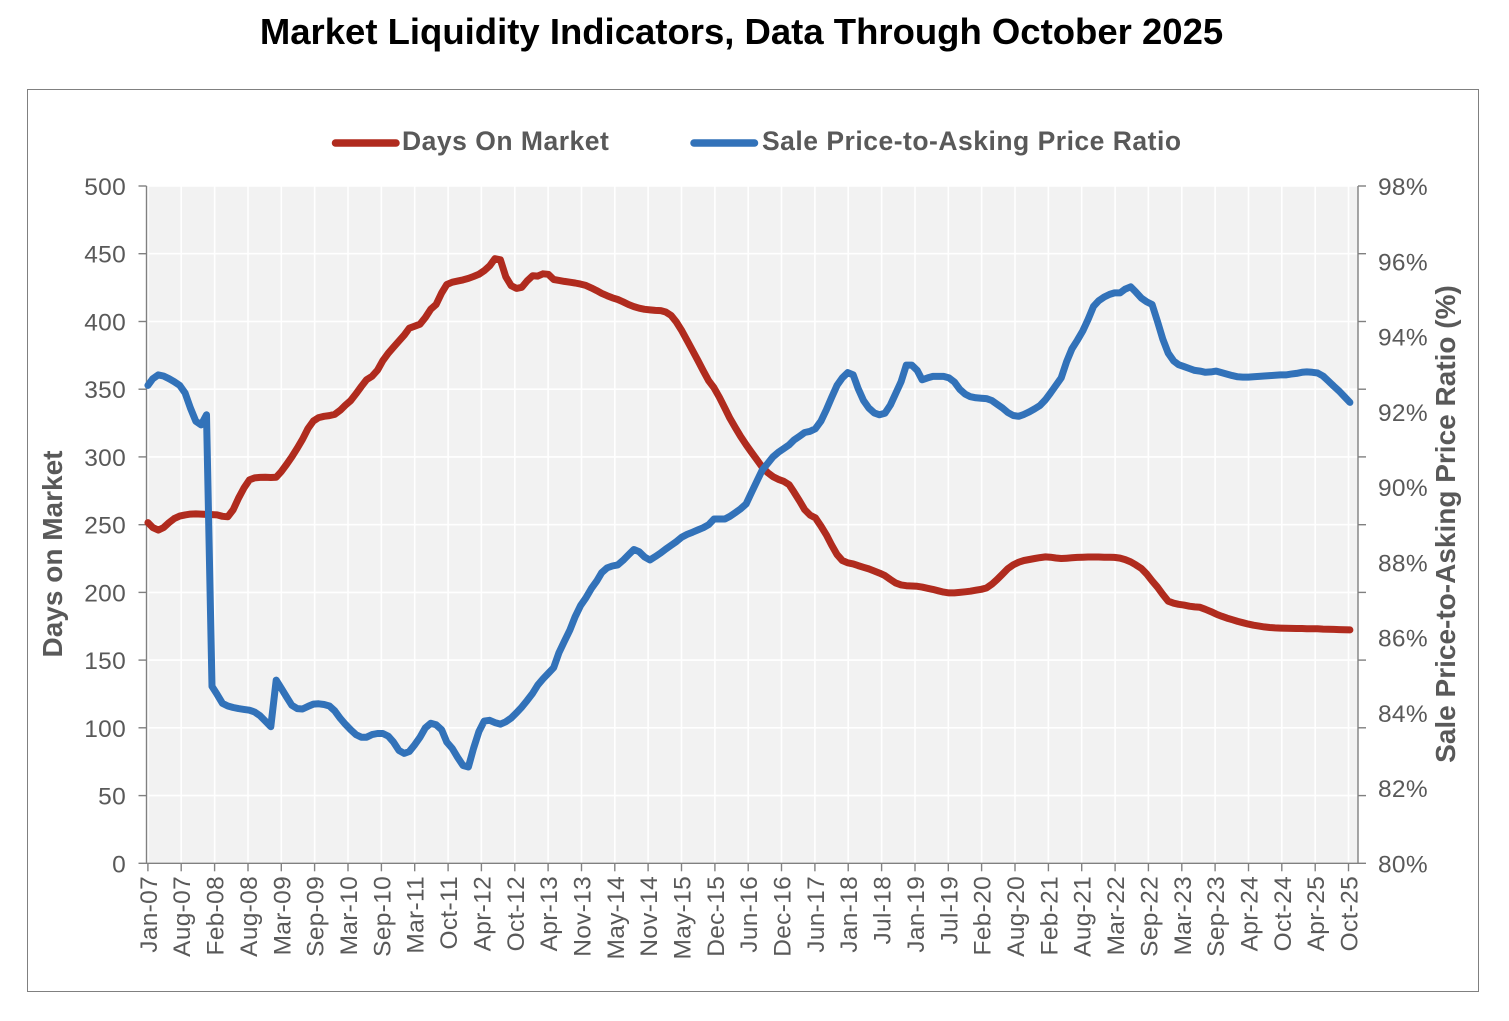 The image size is (1509, 1021). I want to click on svg-text: Mar-09, so click(282, 915).